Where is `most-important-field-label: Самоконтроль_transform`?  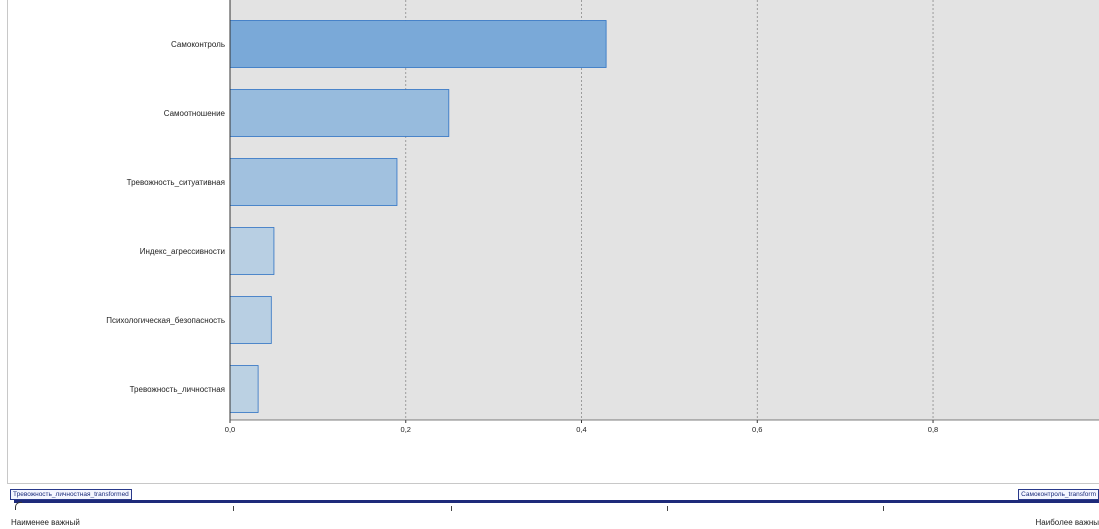 most-important-field-label: Самоконтроль_transform is located at coordinates (1058, 494).